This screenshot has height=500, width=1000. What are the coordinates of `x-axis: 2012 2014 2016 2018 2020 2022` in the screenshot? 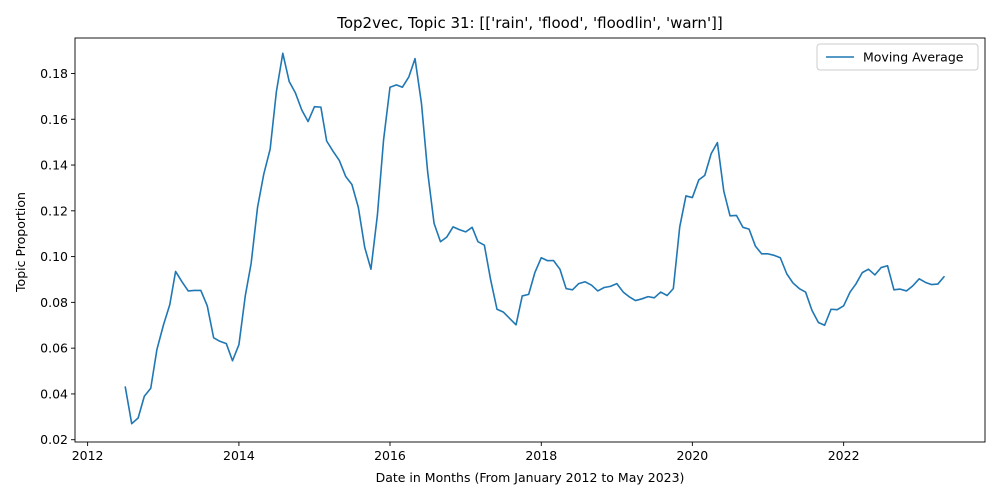 It's located at (466, 452).